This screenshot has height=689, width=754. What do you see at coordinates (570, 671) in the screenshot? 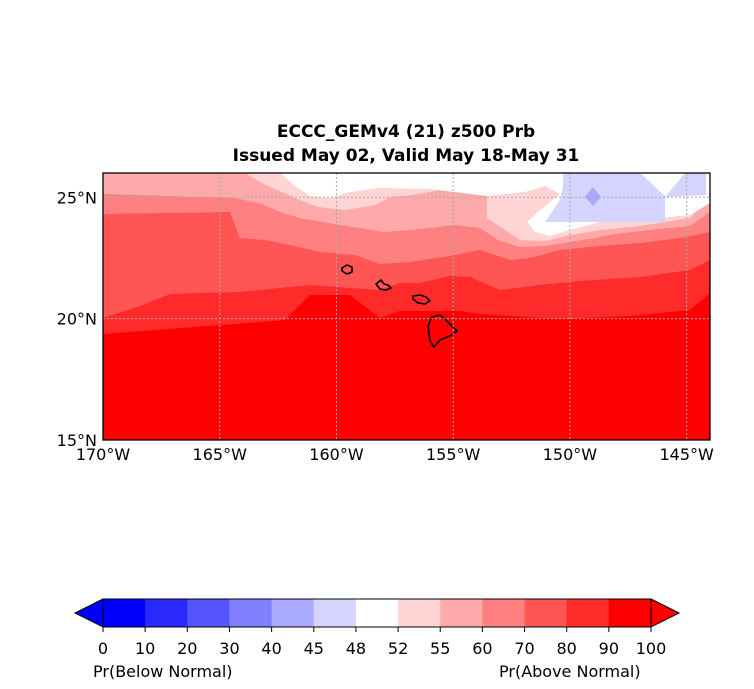
I see `colorbar-above-label: Pr(Above Normal)` at bounding box center [570, 671].